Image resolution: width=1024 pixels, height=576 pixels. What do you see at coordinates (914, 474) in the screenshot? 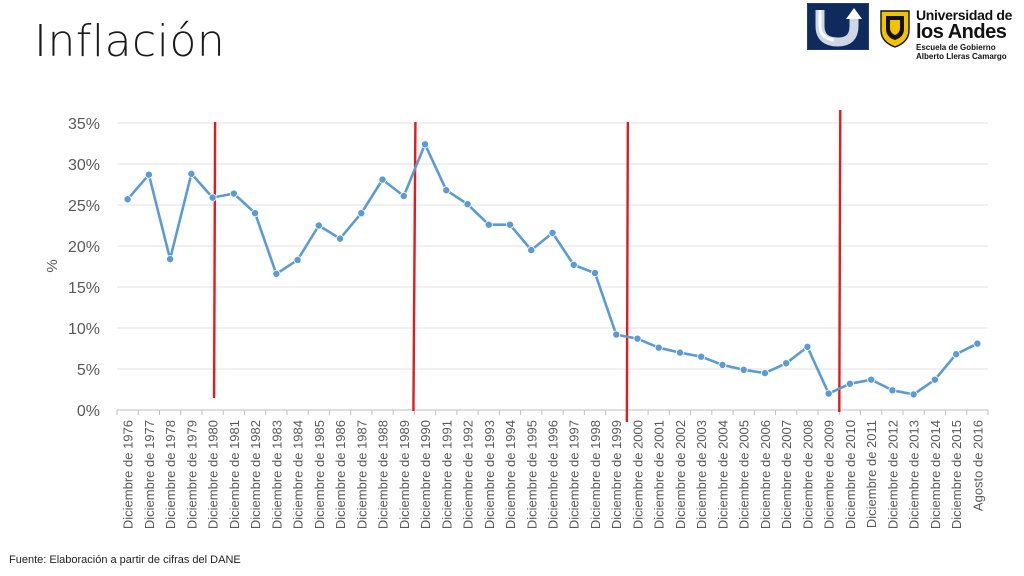
I see `x-tick-label: Diciembre de 2013` at bounding box center [914, 474].